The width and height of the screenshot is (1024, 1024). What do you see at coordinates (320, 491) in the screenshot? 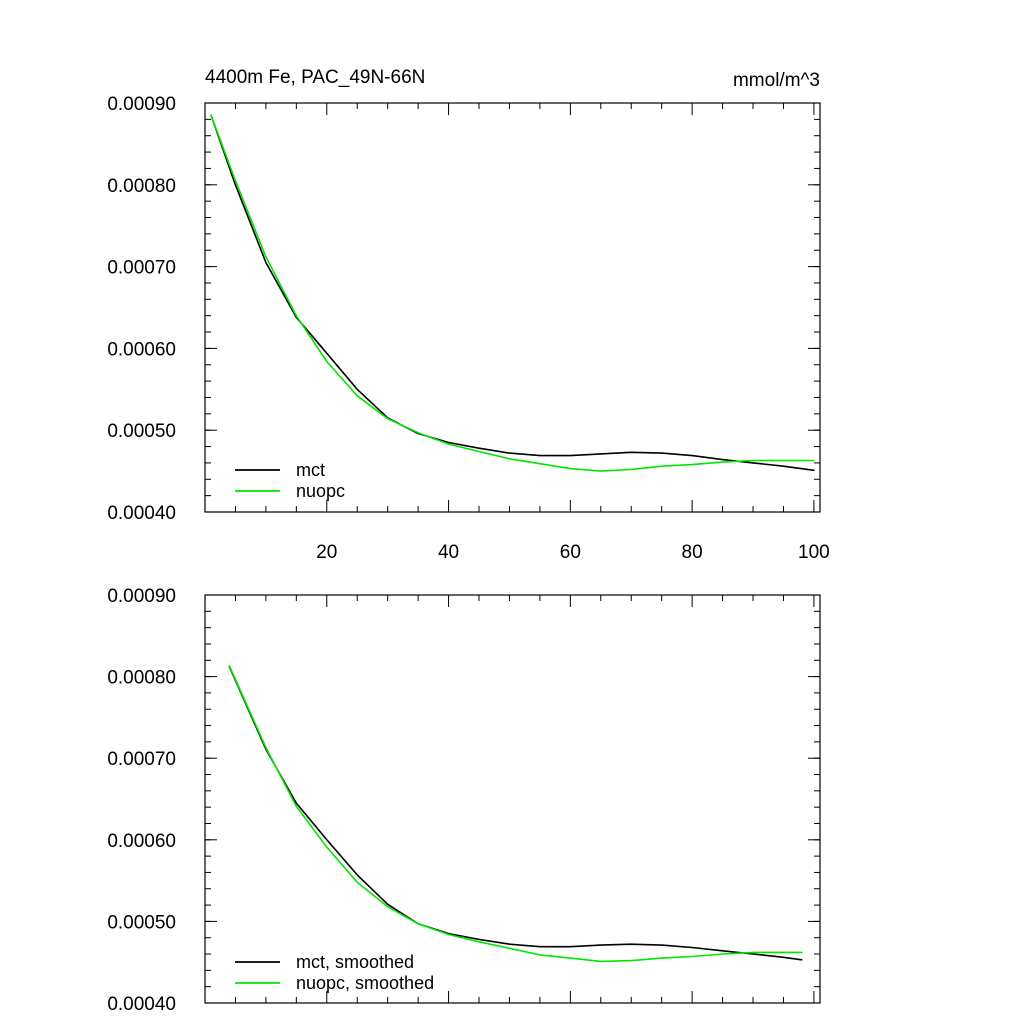
I see `legend-label: nuopc` at bounding box center [320, 491].